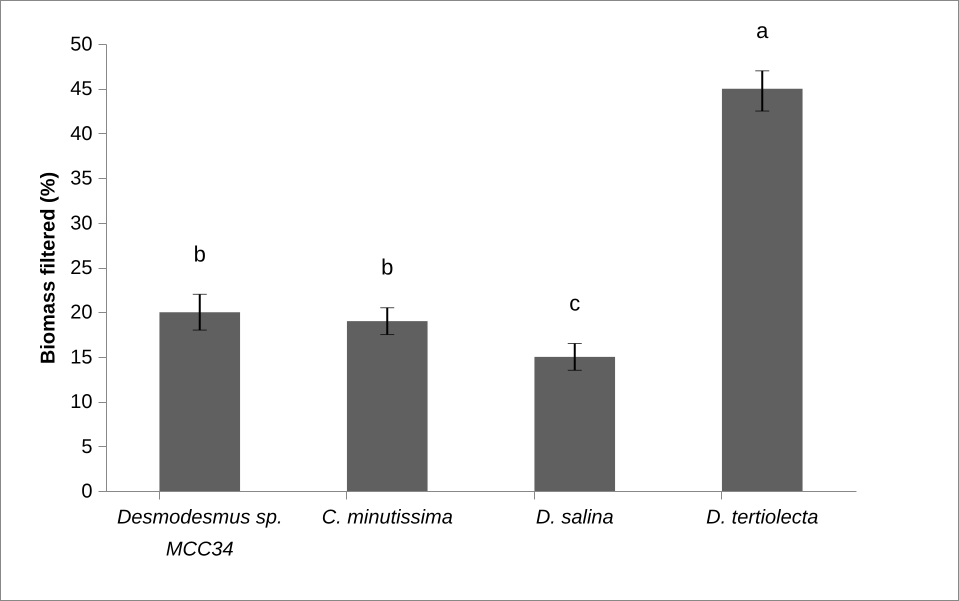  Describe the element at coordinates (86, 491) in the screenshot. I see `y-tick-label: 0` at that location.